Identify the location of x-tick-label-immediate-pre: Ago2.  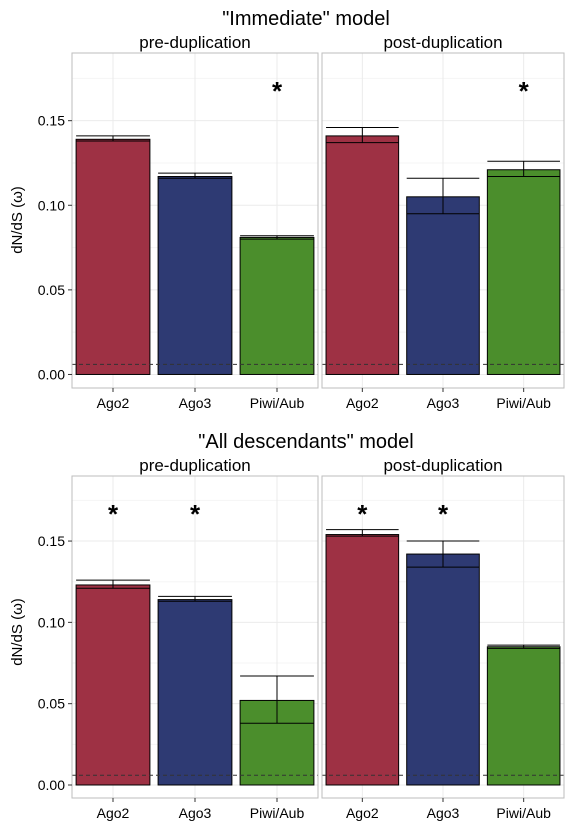
(113, 403).